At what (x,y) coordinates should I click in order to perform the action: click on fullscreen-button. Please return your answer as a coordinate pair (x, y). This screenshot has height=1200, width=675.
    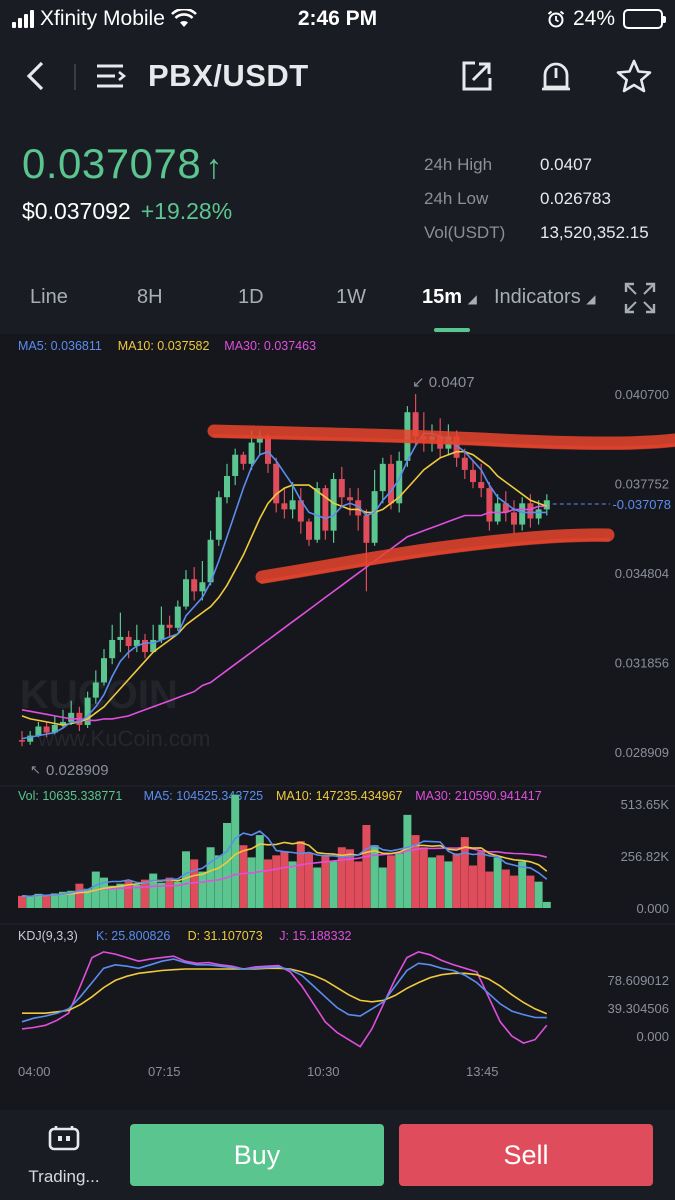
    Looking at the image, I should click on (640, 301).